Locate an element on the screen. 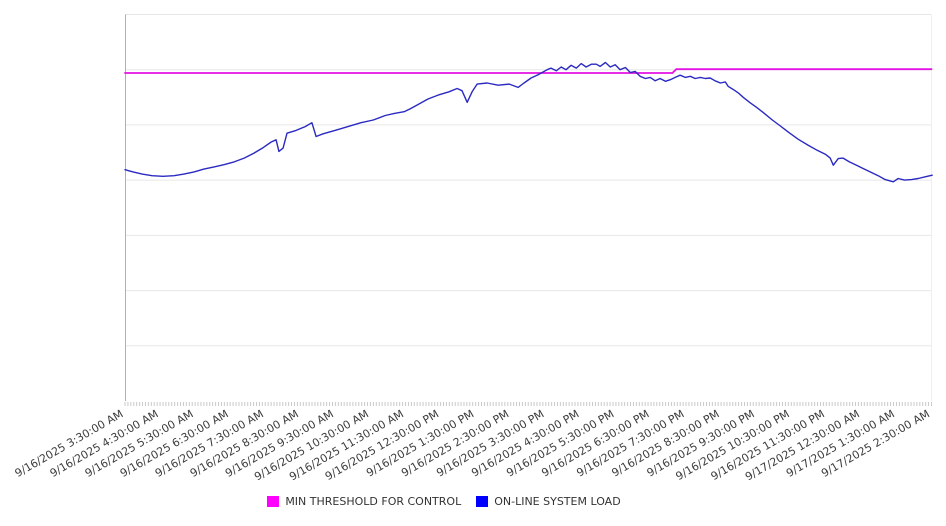  legend-item-system-load: ON-LINE SYSTEM LOAD is located at coordinates (548, 501).